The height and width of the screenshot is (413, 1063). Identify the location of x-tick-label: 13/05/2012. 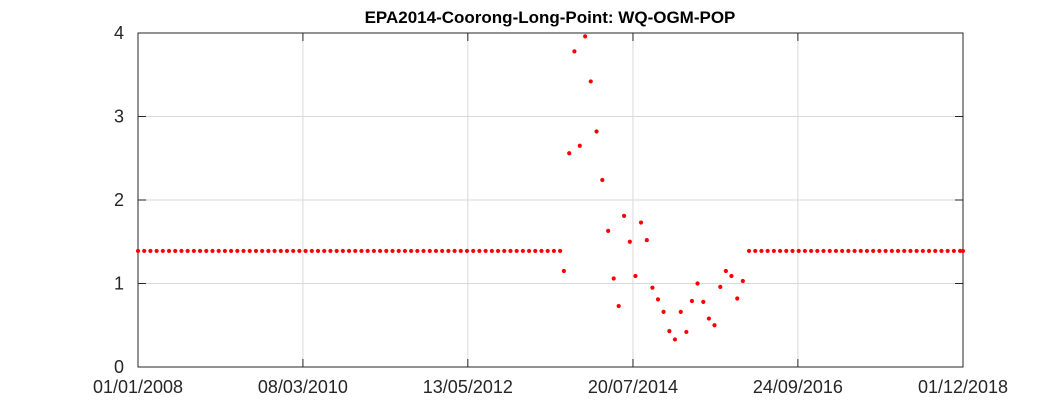
(468, 387).